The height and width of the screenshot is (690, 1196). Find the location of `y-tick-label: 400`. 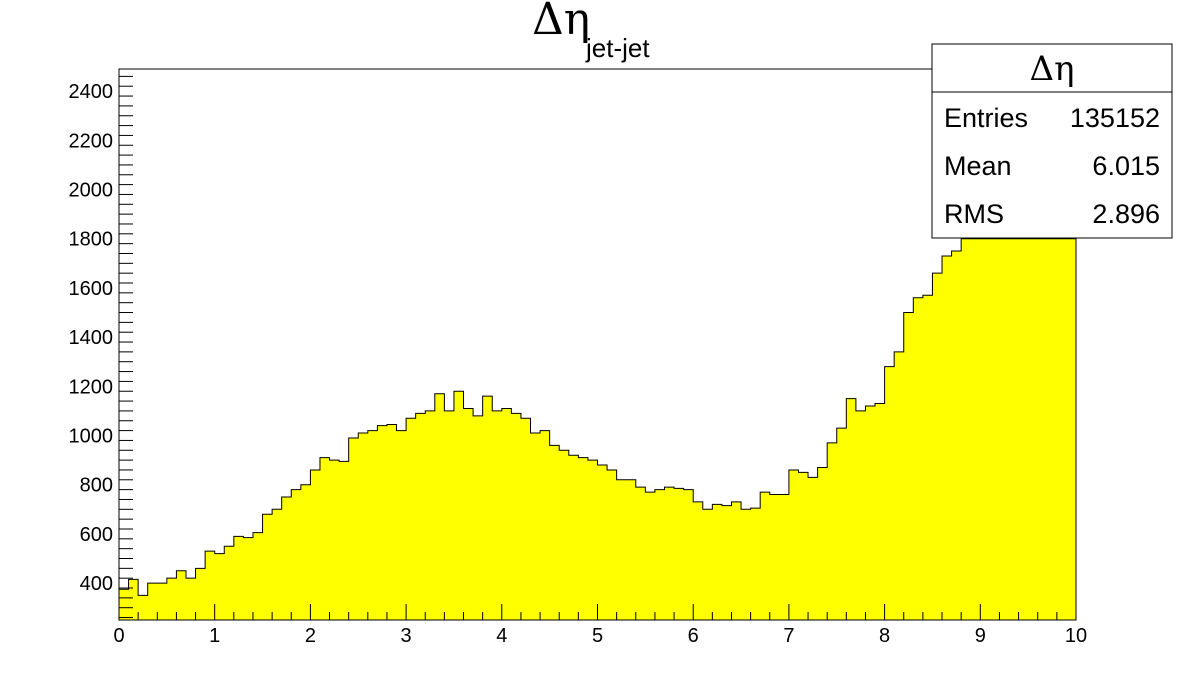

y-tick-label: 400 is located at coordinates (96, 584).